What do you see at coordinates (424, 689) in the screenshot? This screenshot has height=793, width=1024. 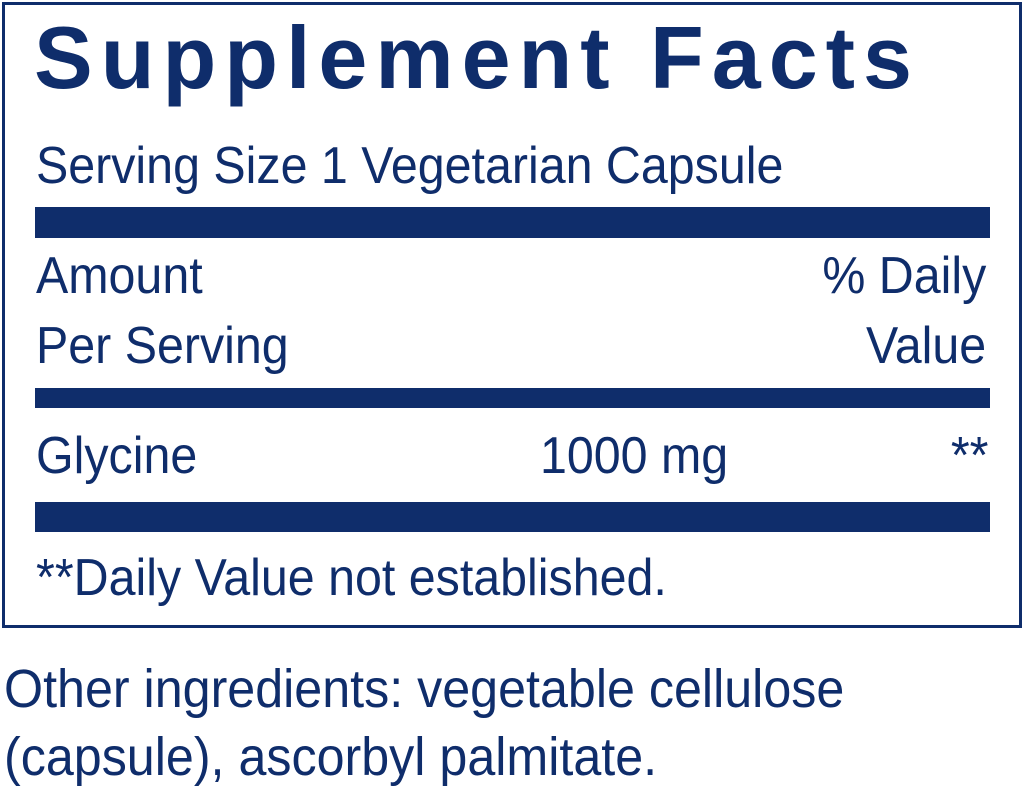 I see `other-ingredients-line-1: Other ingredients: vegetable cellulose` at bounding box center [424, 689].